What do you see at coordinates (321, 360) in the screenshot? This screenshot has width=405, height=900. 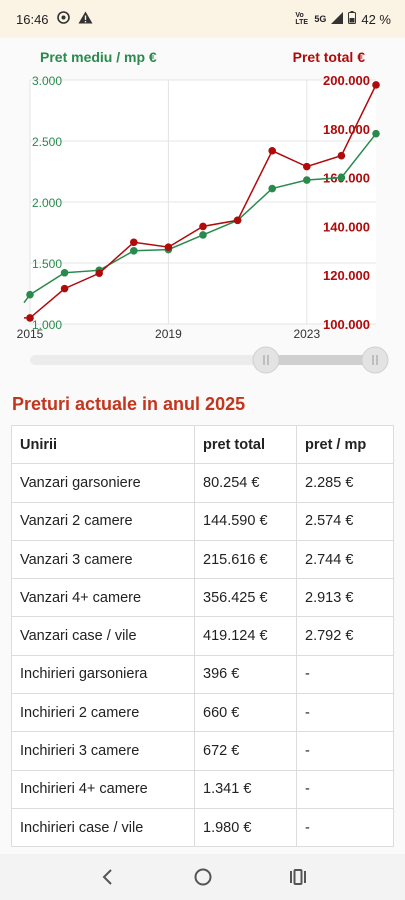 I see `slider-selected-range` at bounding box center [321, 360].